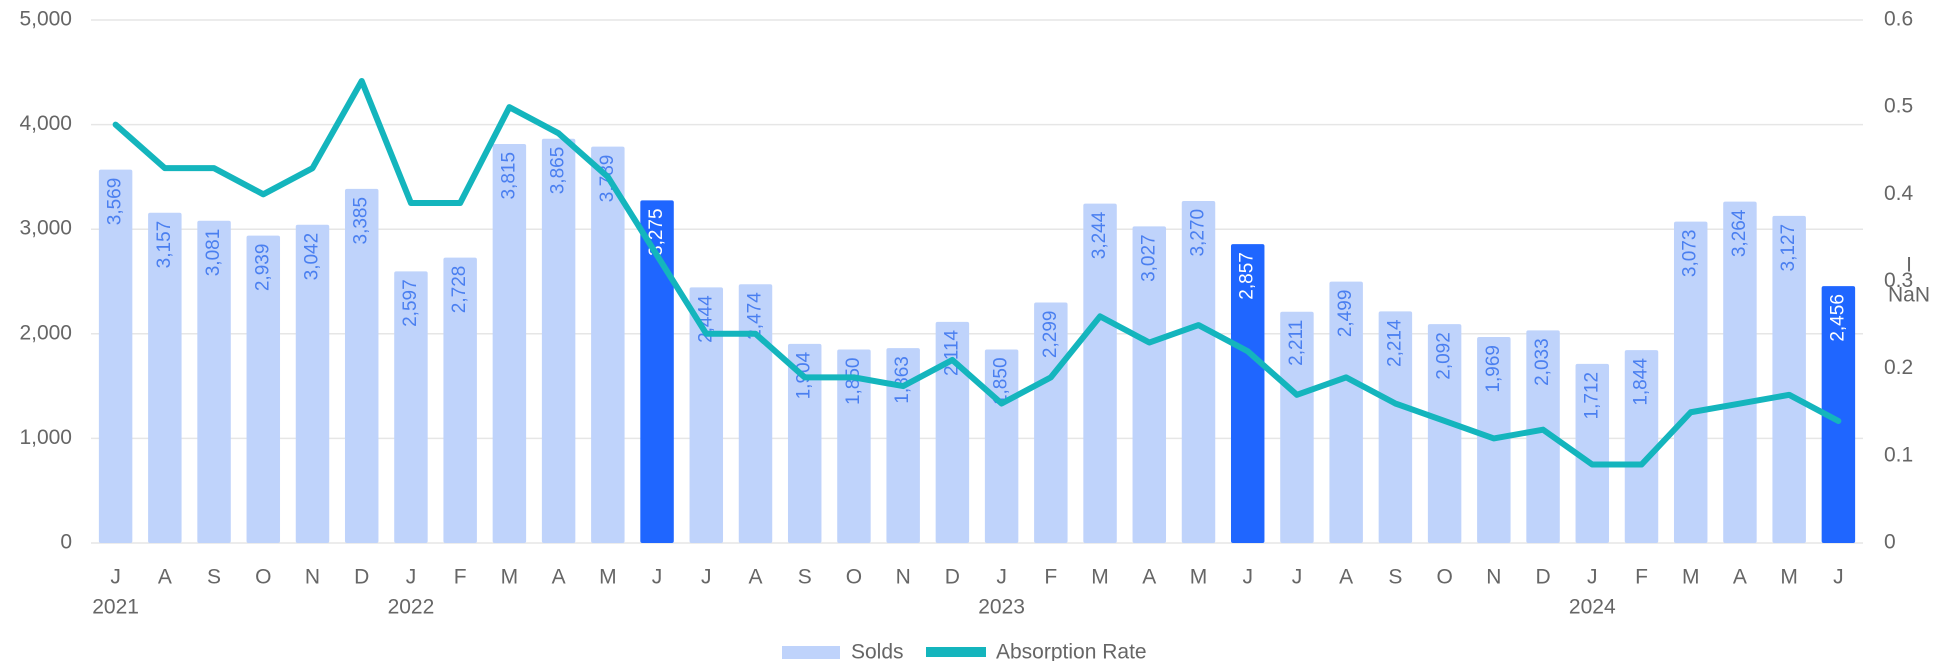 This screenshot has width=1946, height=661. What do you see at coordinates (459, 290) in the screenshot?
I see `data-label: 2,728` at bounding box center [459, 290].